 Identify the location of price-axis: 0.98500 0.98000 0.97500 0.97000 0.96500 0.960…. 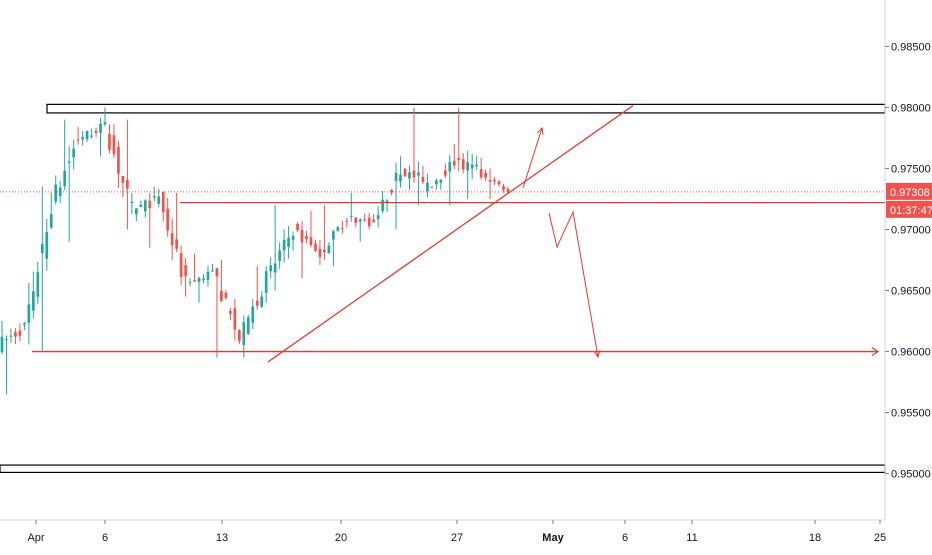
(908, 261).